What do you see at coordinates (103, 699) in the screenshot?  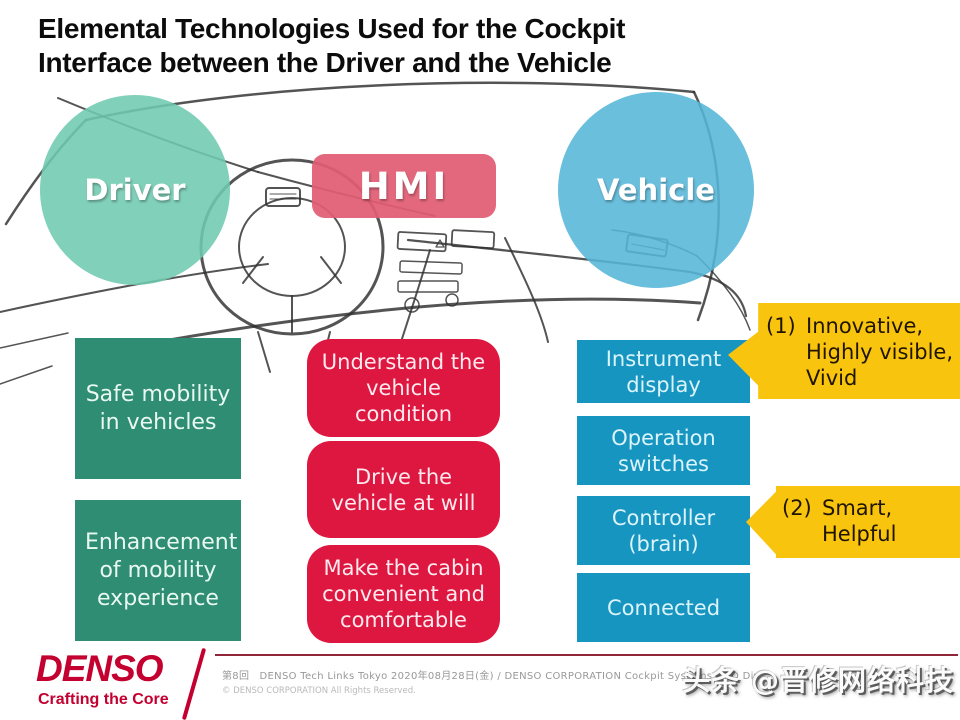 I see `denso-tagline: Crafting the Core` at bounding box center [103, 699].